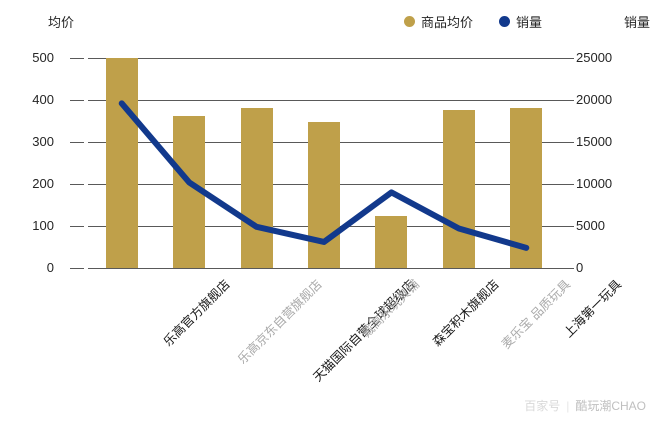 The width and height of the screenshot is (660, 422). What do you see at coordinates (542, 406) in the screenshot?
I see `watermark-source: 百家号` at bounding box center [542, 406].